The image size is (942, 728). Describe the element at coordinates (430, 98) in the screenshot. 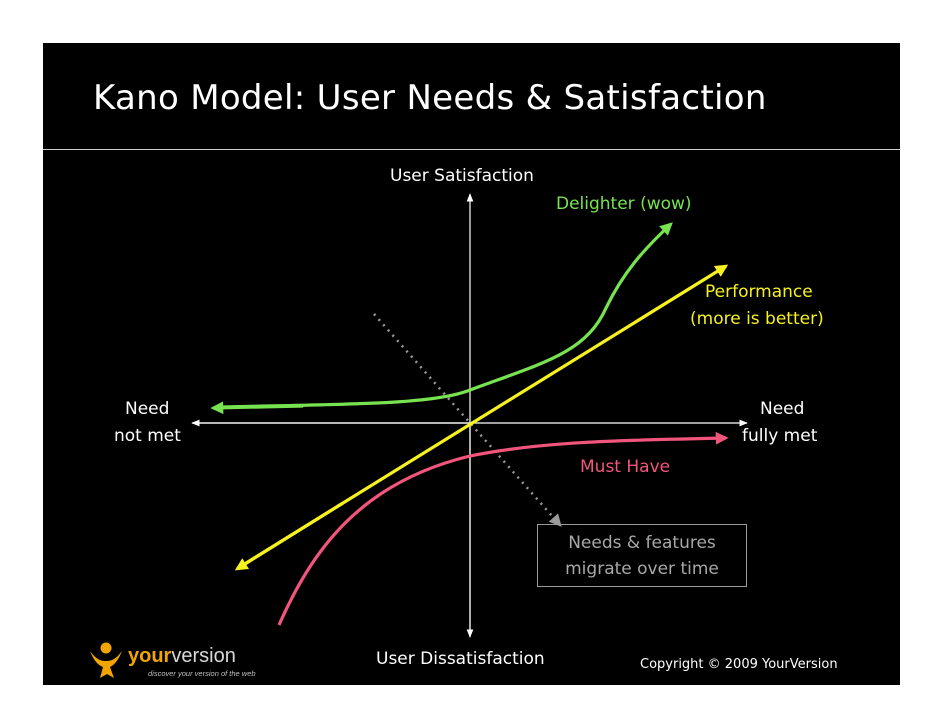

I see `slide-title: Kano Model: User Needs & Satisfaction` at that location.